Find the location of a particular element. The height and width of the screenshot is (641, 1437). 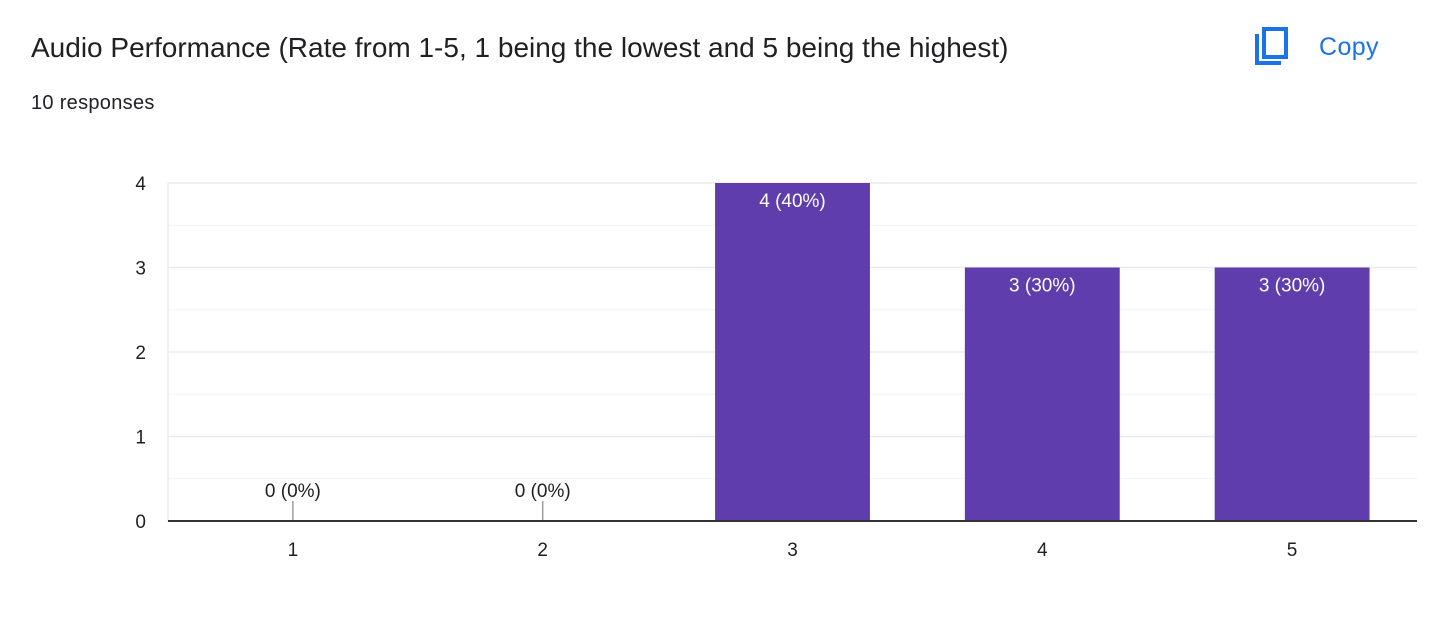

y-tick-label: 2 is located at coordinates (140, 353).